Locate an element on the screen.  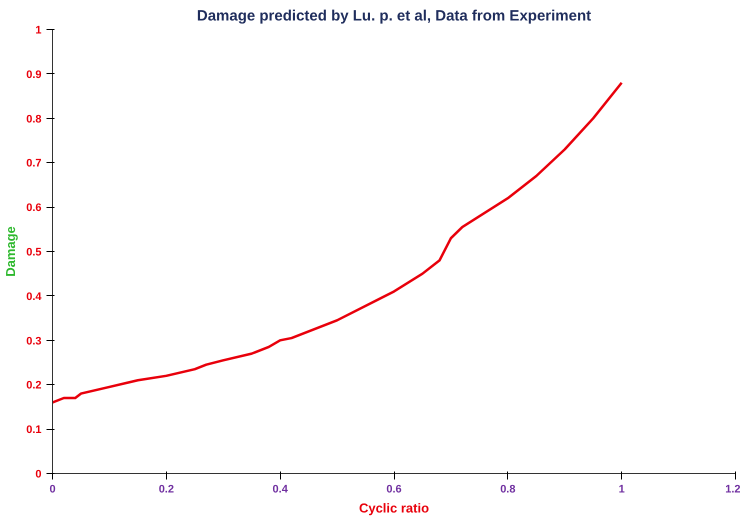
chart-title: Damage predicted by Lu. p. et al, Data from Experiment is located at coordinates (394, 16).